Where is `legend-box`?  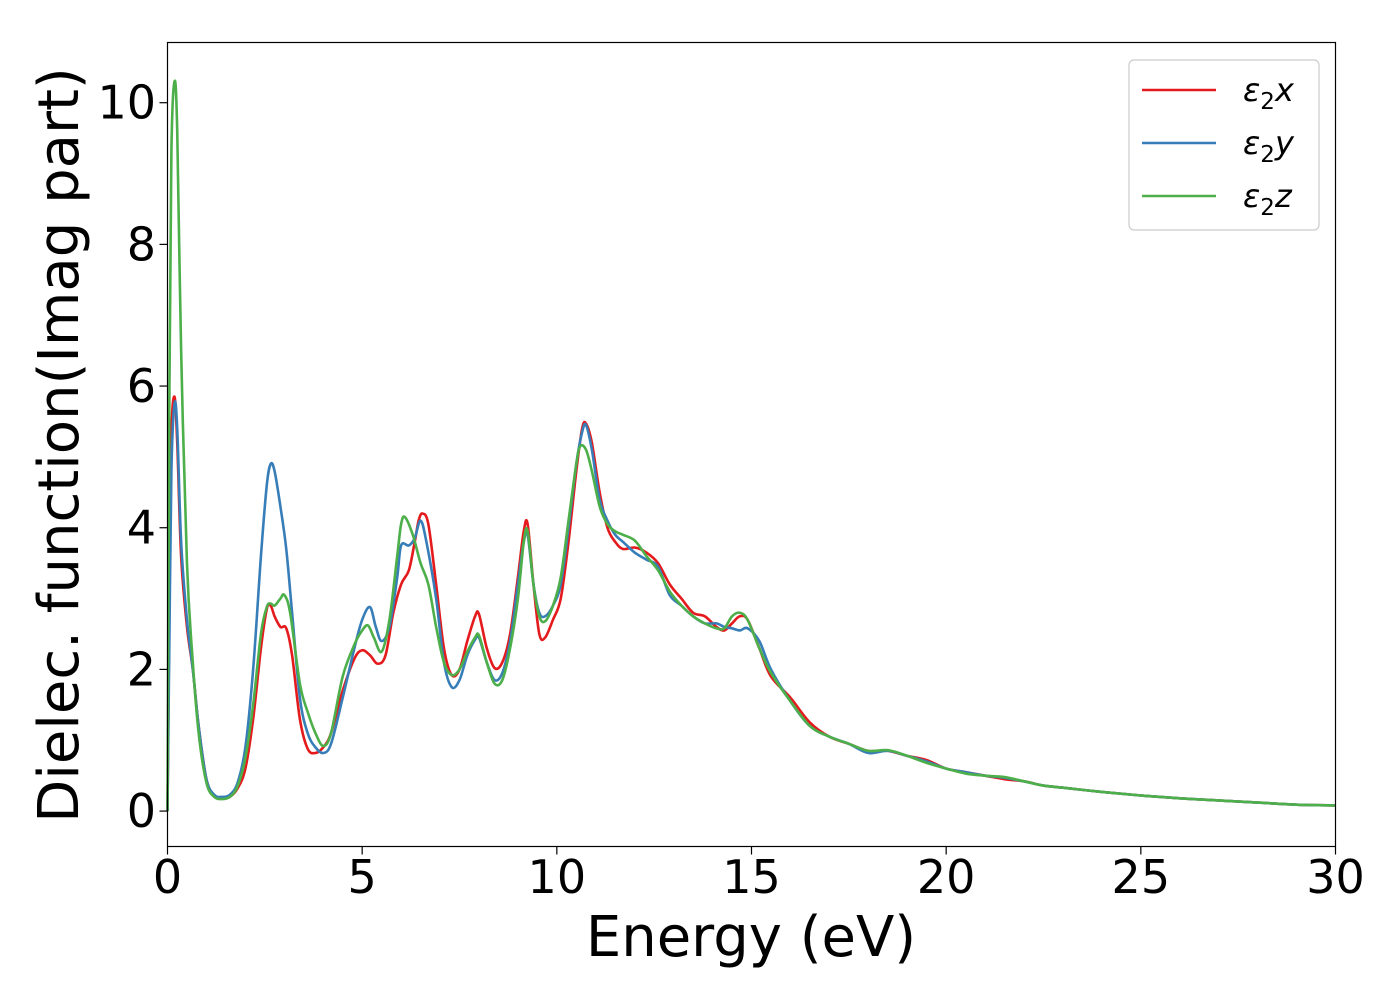 legend-box is located at coordinates (1224, 145).